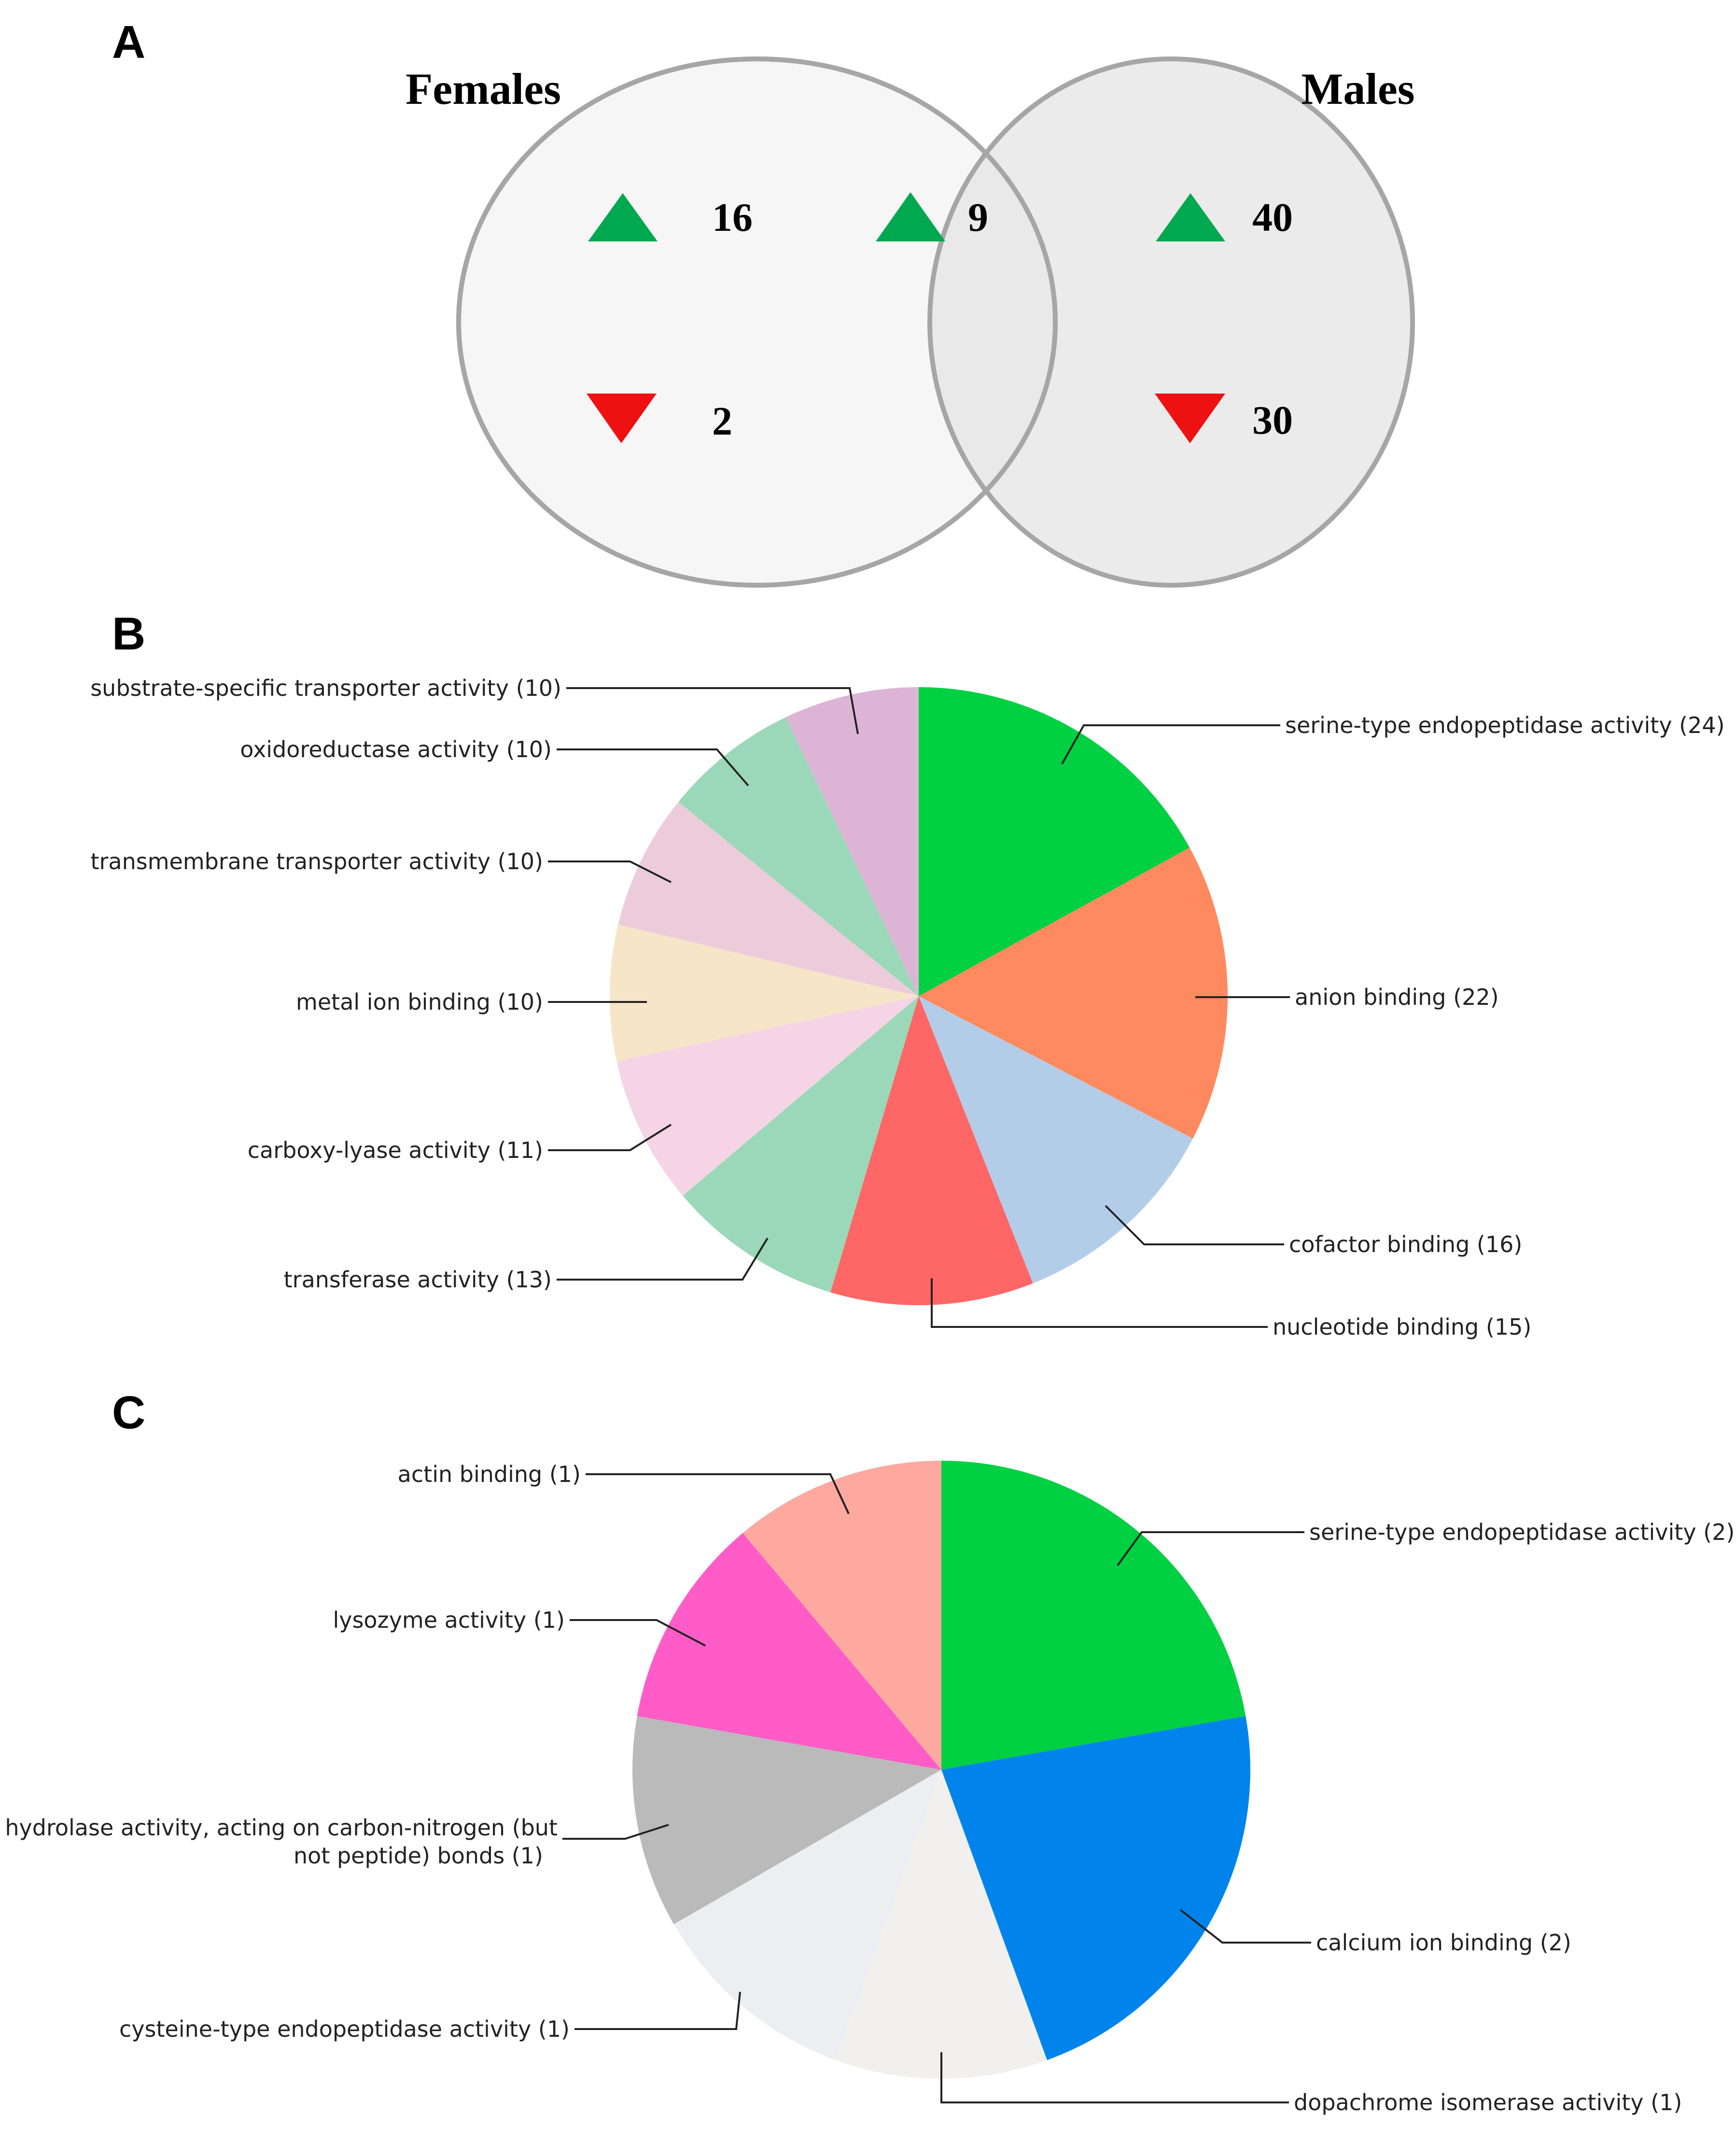 The height and width of the screenshot is (2143, 1736). Describe the element at coordinates (420, 1002) in the screenshot. I see `pie-slice-label: metal ion binding (10)` at that location.